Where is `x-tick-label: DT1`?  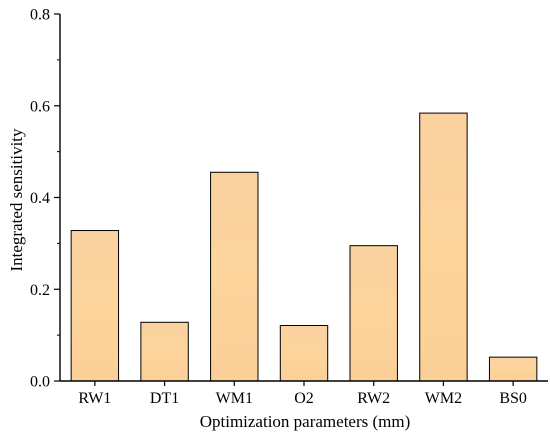
x-tick-label: DT1 is located at coordinates (164, 398).